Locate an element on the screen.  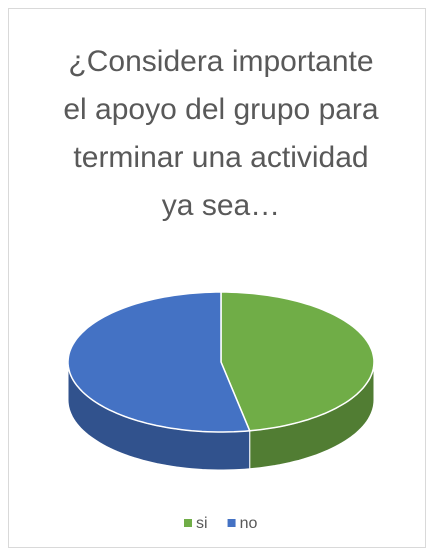
legend-label: no is located at coordinates (249, 523).